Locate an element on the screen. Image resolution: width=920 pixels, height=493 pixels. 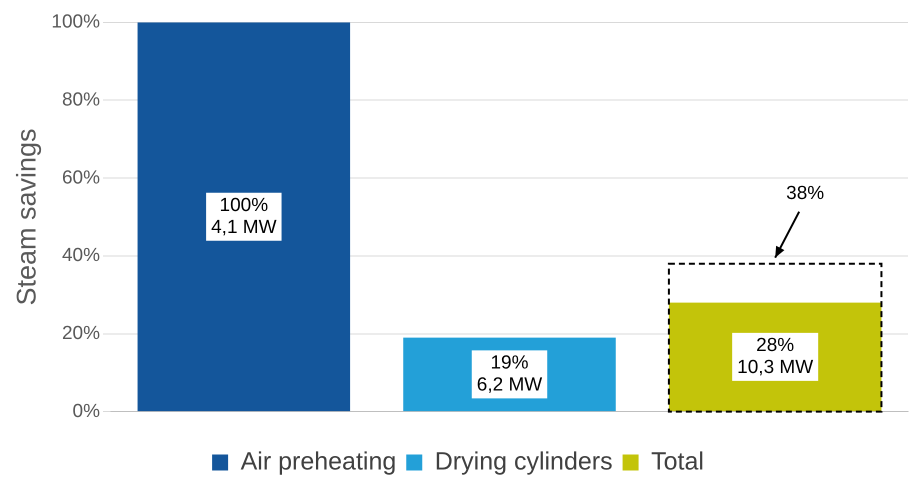
data-label: 28% 10,3 MW is located at coordinates (775, 356).